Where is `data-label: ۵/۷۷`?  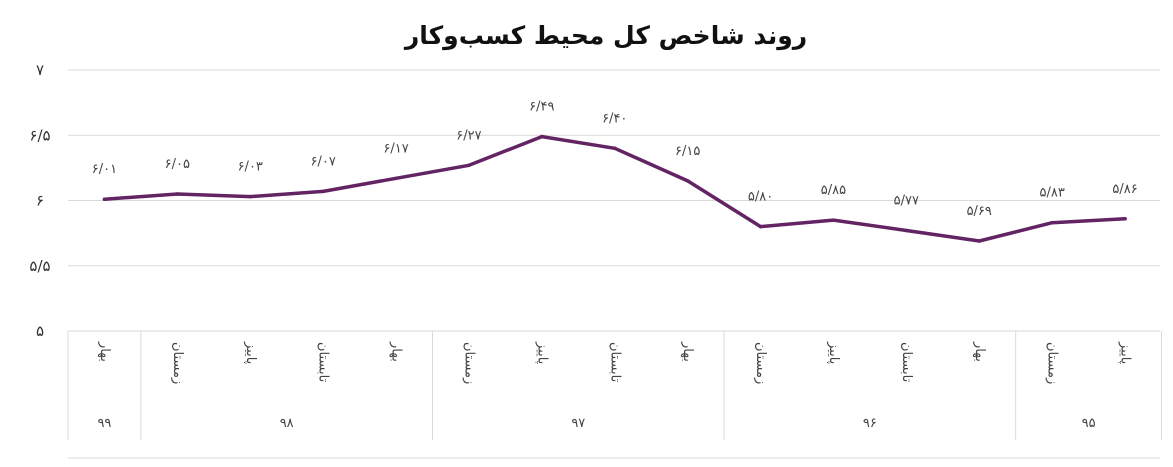 data-label: ۵/۷۷ is located at coordinates (906, 201).